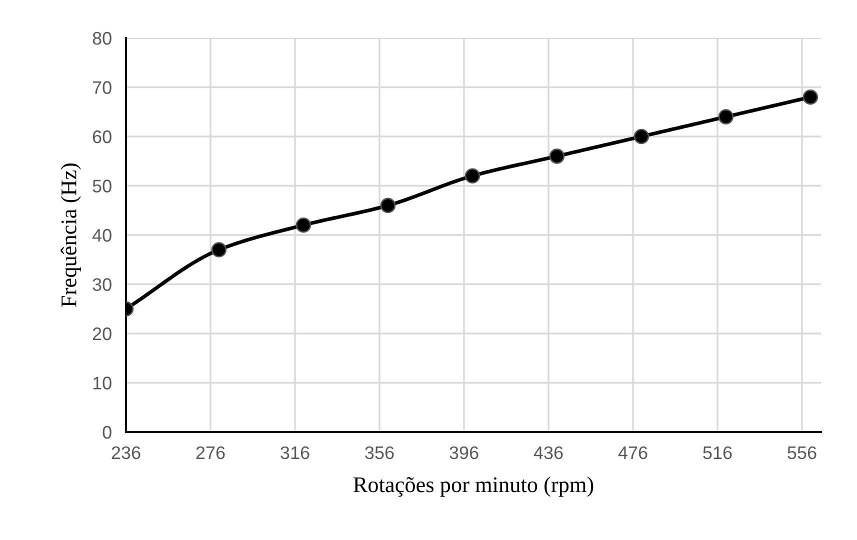  I want to click on y-tick-label: 30, so click(102, 284).